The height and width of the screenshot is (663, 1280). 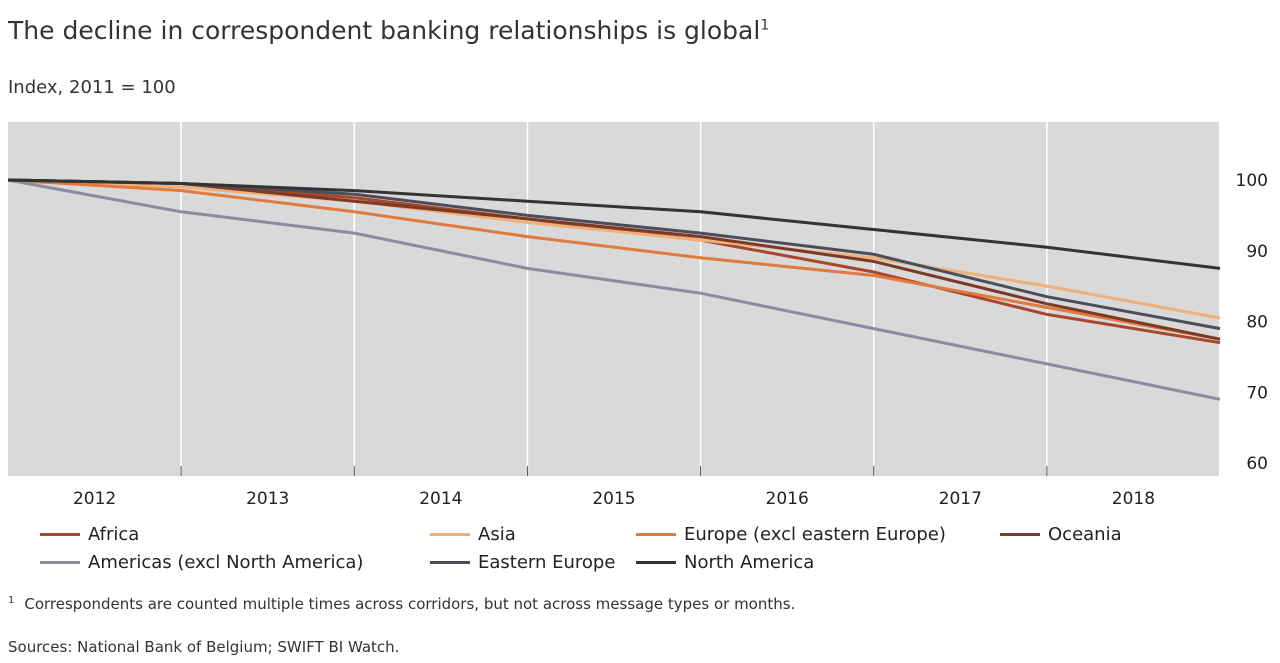 I want to click on legend-item: Europe (excl eastern Europe), so click(x=791, y=534).